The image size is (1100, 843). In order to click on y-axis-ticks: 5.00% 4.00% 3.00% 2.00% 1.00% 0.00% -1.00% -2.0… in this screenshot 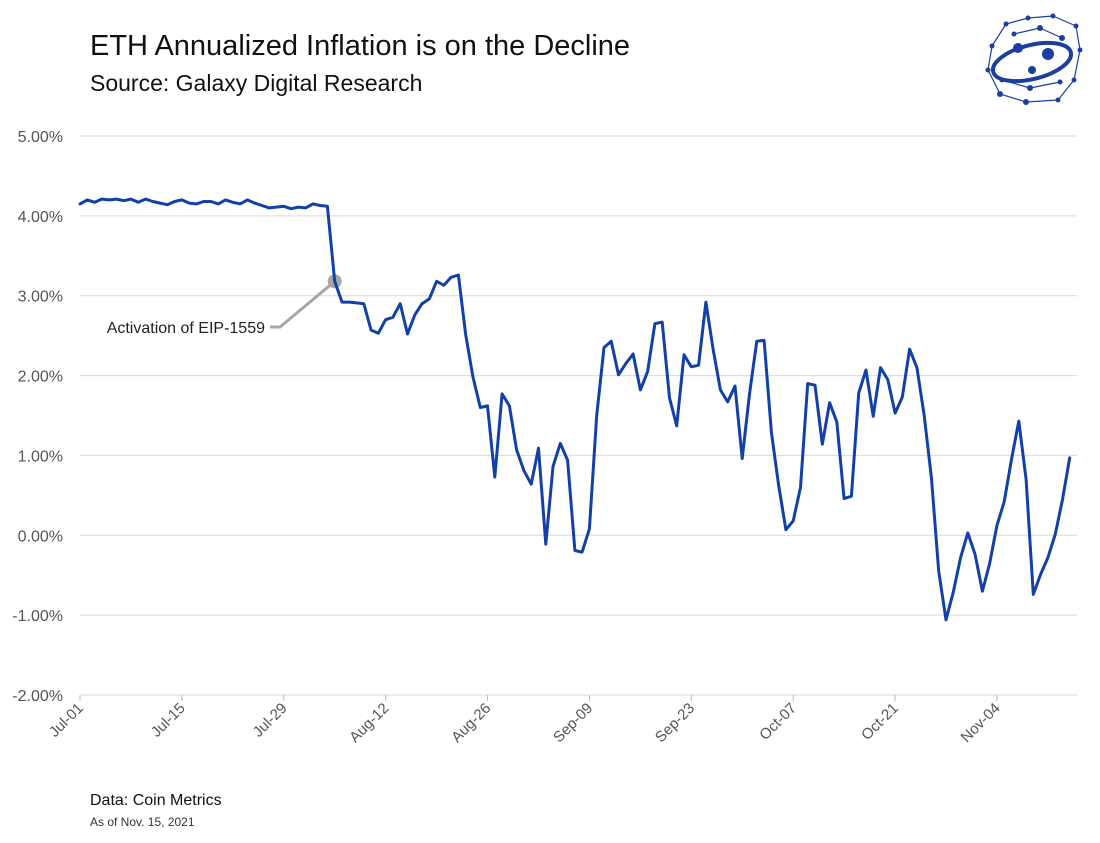, I will do `click(37, 417)`.